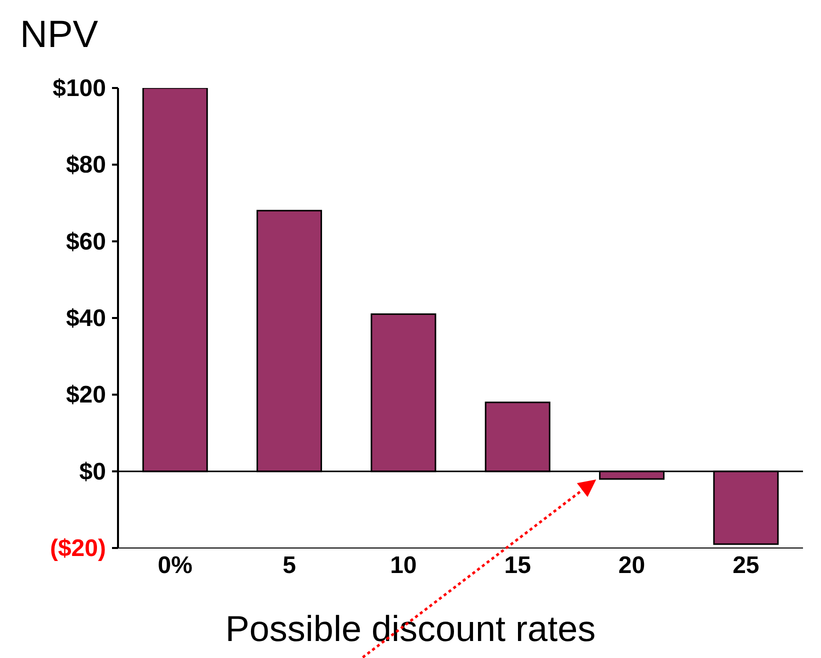  What do you see at coordinates (746, 566) in the screenshot?
I see `x-tick-label: 25` at bounding box center [746, 566].